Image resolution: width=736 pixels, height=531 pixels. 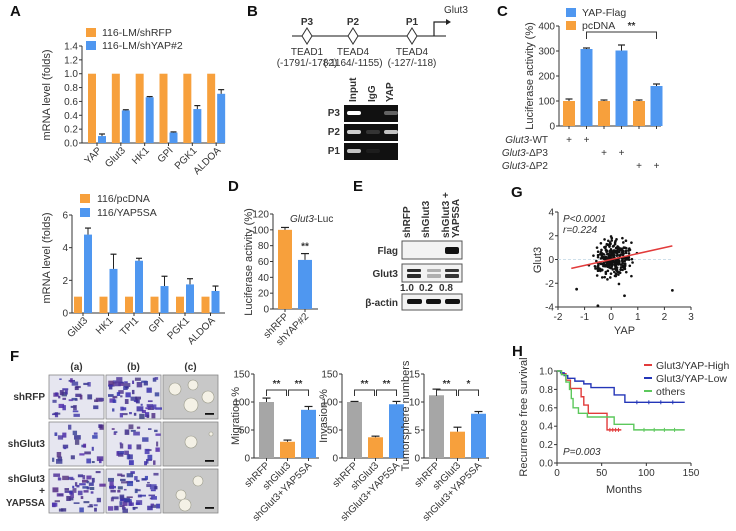 What do you see at coordinates (524, 416) in the screenshot?
I see `y-axis-label: Recurrence free survival` at bounding box center [524, 416].